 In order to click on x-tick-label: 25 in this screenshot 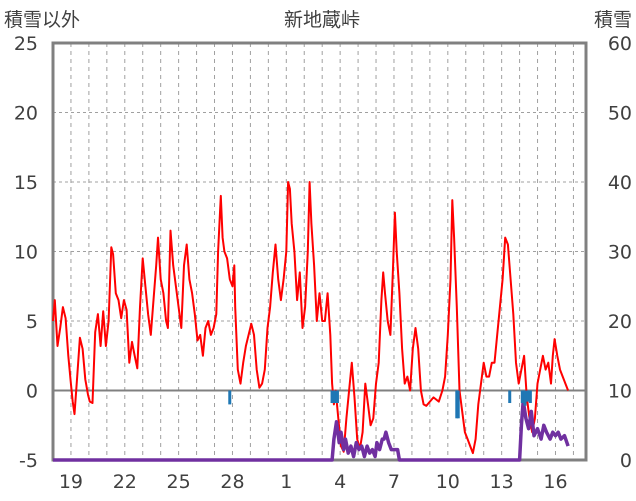, I will do `click(179, 482)`.